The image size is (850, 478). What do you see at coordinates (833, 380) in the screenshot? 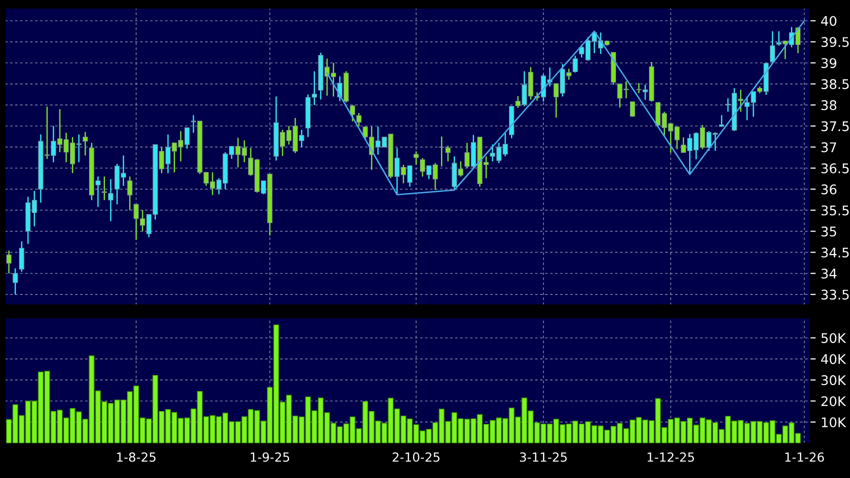
I see `y-tick-label: 30K` at bounding box center [833, 380].